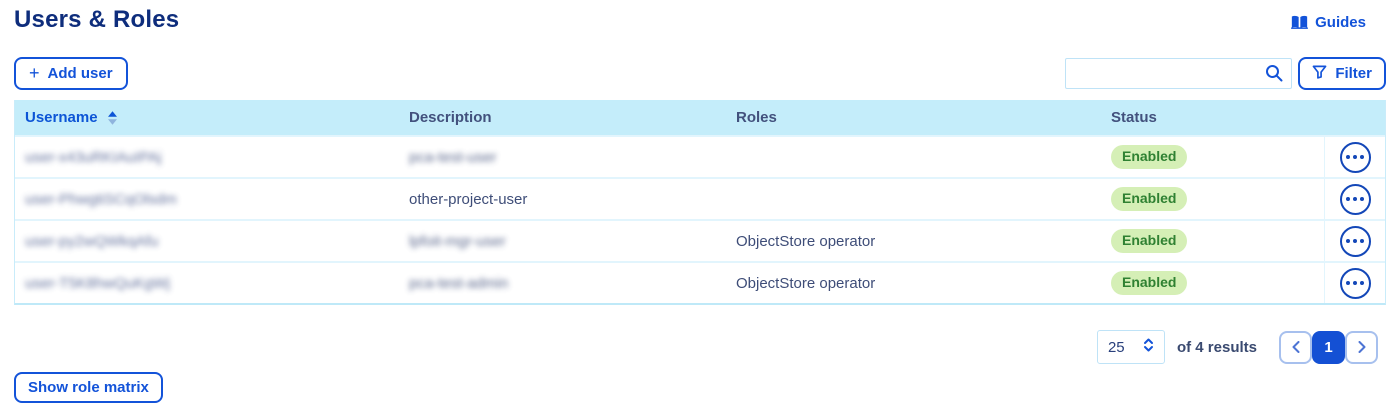  I want to click on plus-icon: +, so click(34, 73).